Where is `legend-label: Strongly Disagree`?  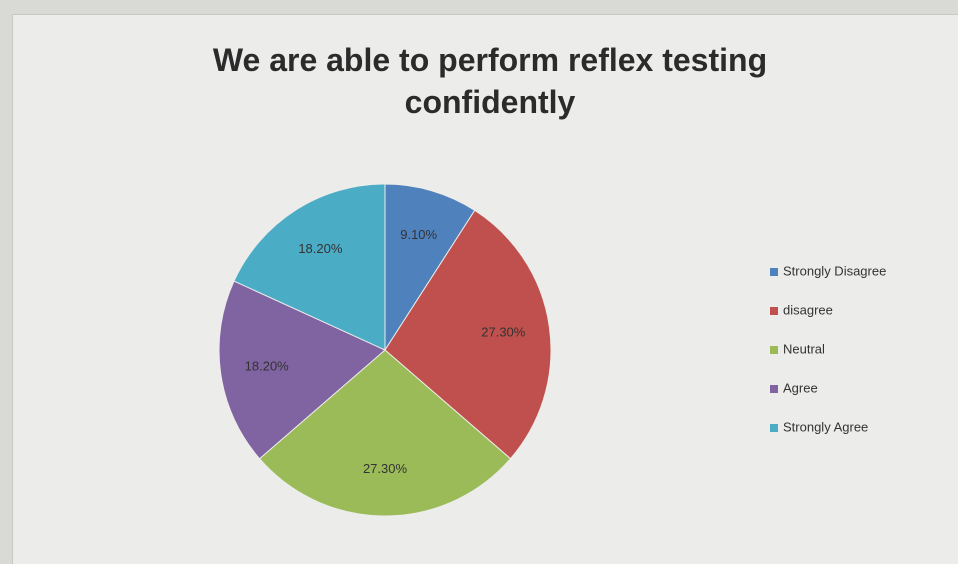 legend-label: Strongly Disagree is located at coordinates (834, 270).